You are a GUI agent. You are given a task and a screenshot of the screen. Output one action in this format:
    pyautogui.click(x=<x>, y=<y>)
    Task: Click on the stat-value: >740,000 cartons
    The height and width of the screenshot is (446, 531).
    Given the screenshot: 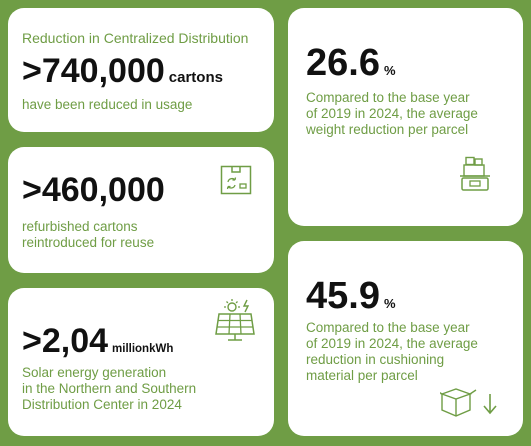 What is the action you would take?
    pyautogui.click(x=122, y=74)
    